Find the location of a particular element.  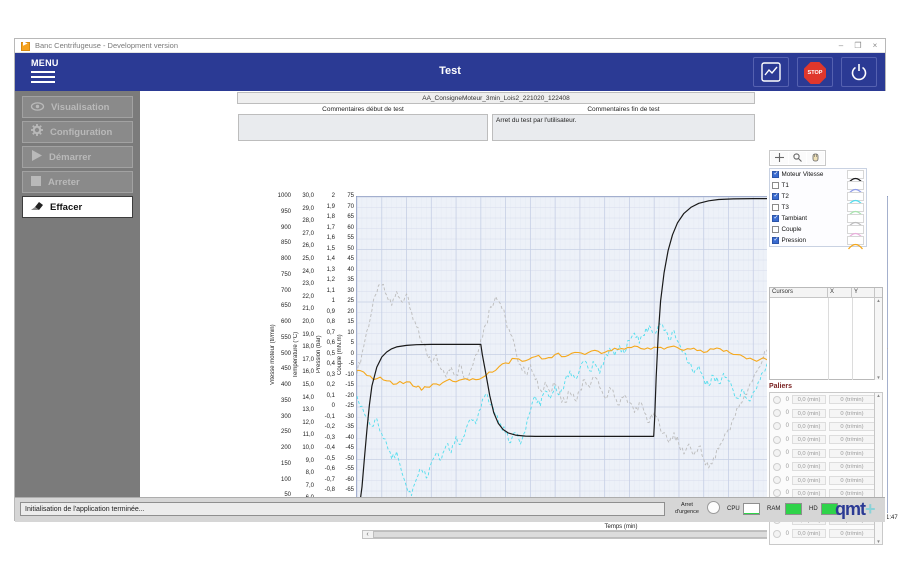

hd-label: HD is located at coordinates (813, 509).